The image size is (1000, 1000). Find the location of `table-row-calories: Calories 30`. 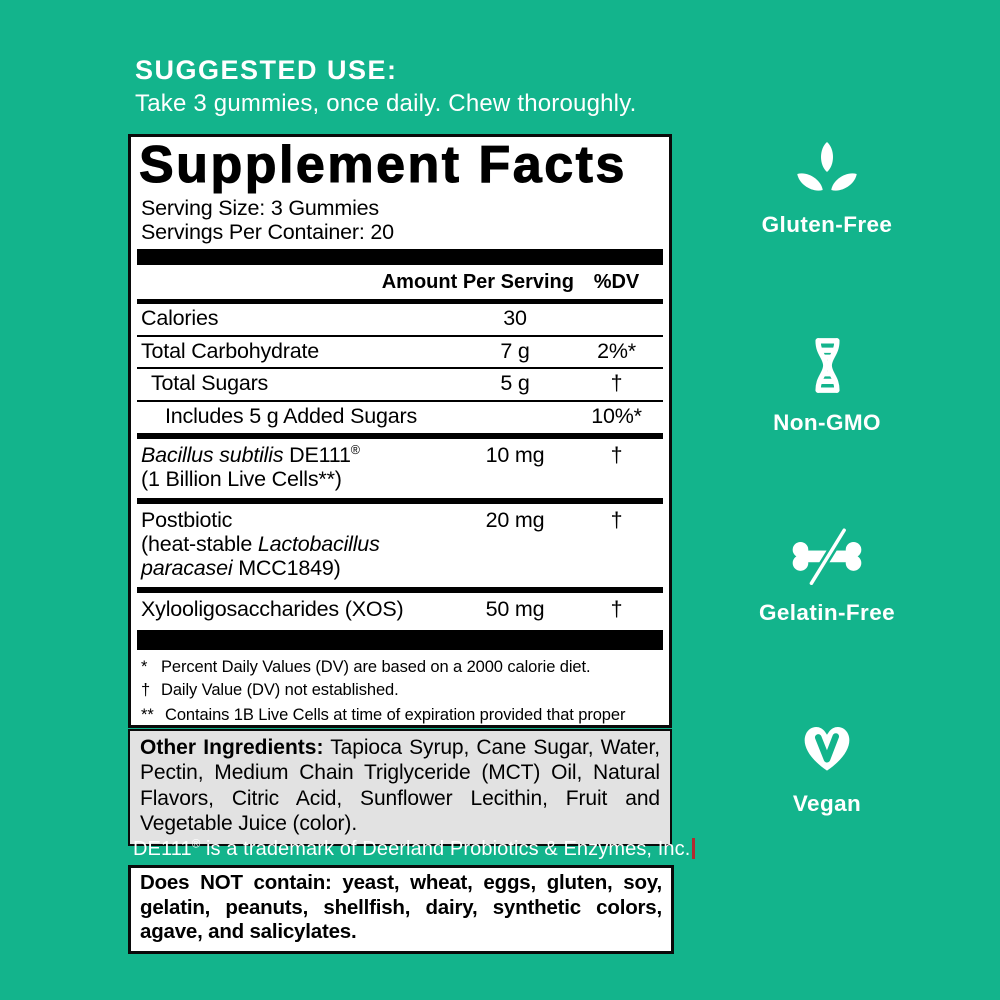

table-row-calories: Calories 30 is located at coordinates (400, 319).